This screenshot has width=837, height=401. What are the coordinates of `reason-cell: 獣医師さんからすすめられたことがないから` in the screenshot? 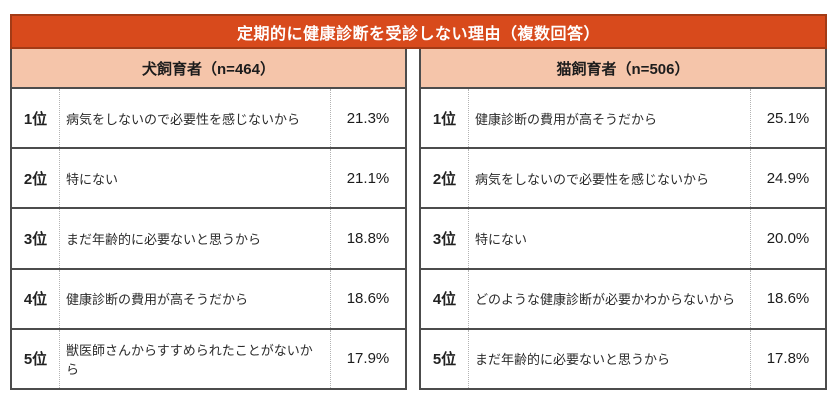 It's located at (195, 359).